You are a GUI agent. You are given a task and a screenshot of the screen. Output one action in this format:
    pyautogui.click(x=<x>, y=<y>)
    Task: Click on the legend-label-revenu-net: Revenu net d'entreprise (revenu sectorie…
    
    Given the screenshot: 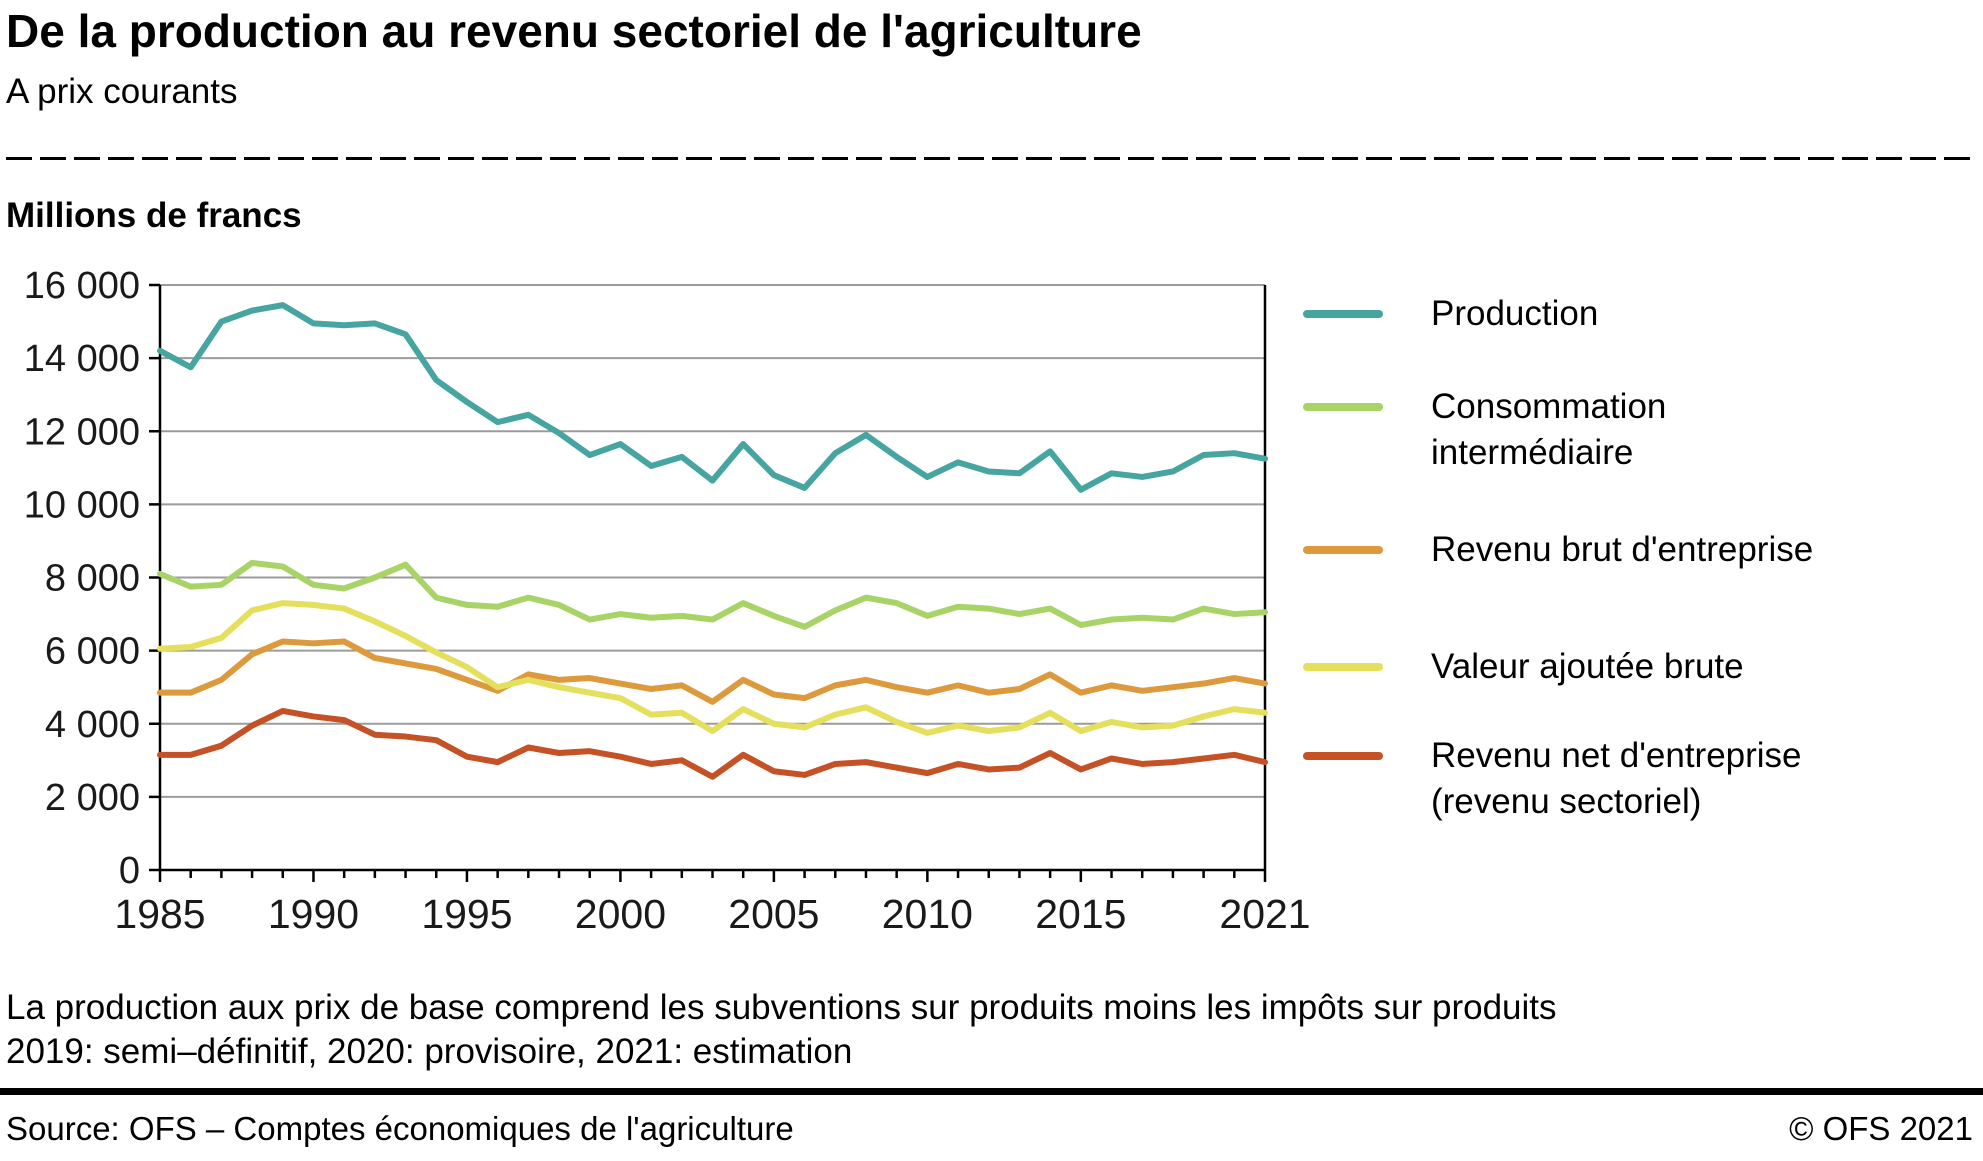 What is the action you would take?
    pyautogui.click(x=1701, y=779)
    